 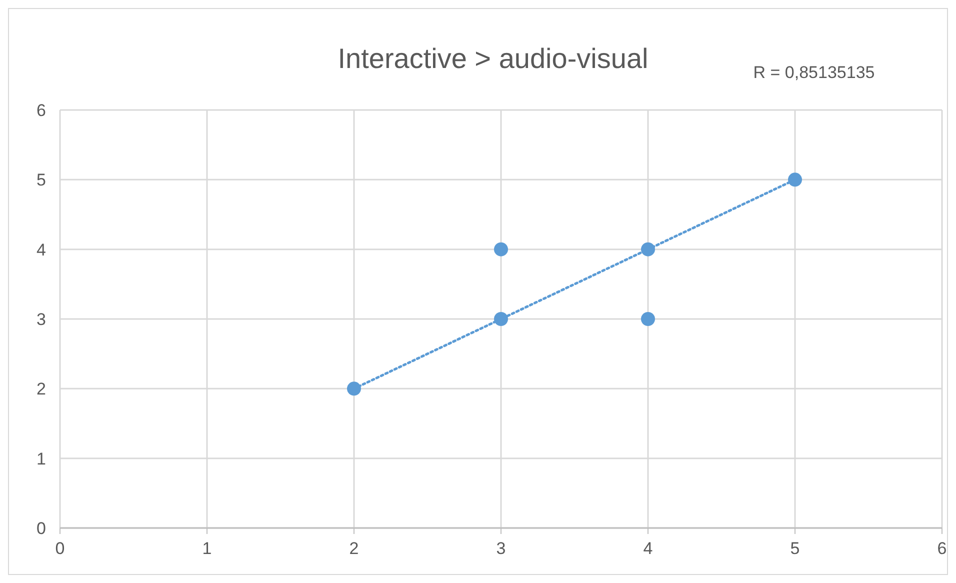 I want to click on x-tick-label: 3, so click(x=501, y=548).